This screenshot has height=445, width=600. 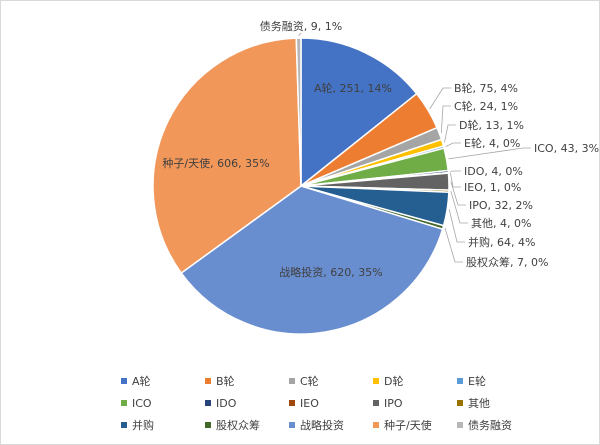 What do you see at coordinates (309, 381) in the screenshot?
I see `legend-label: C轮` at bounding box center [309, 381].